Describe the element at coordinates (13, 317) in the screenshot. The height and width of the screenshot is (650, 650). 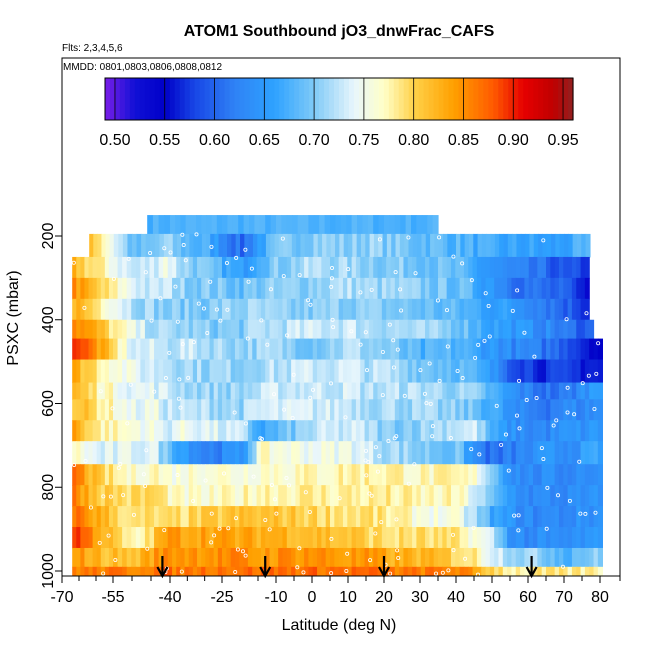
I see `y-axis-label: PSXC (mbar)` at that location.